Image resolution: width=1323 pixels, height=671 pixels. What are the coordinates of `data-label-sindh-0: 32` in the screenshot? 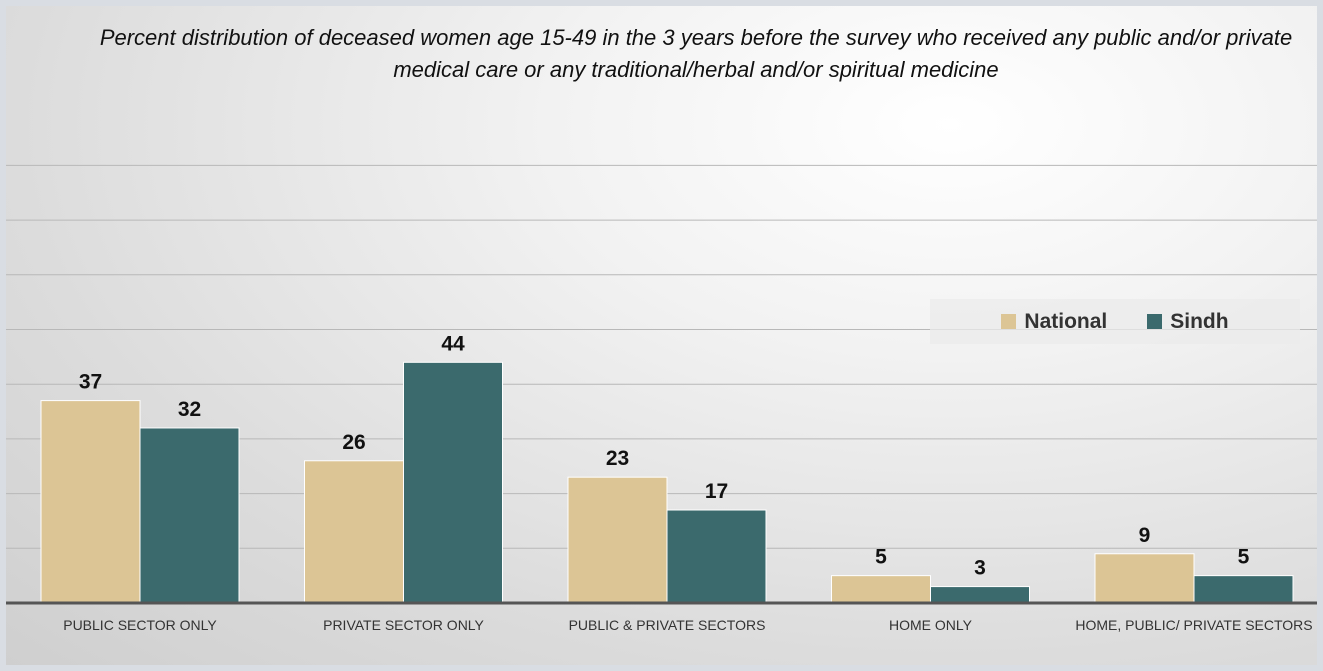 It's located at (189, 409).